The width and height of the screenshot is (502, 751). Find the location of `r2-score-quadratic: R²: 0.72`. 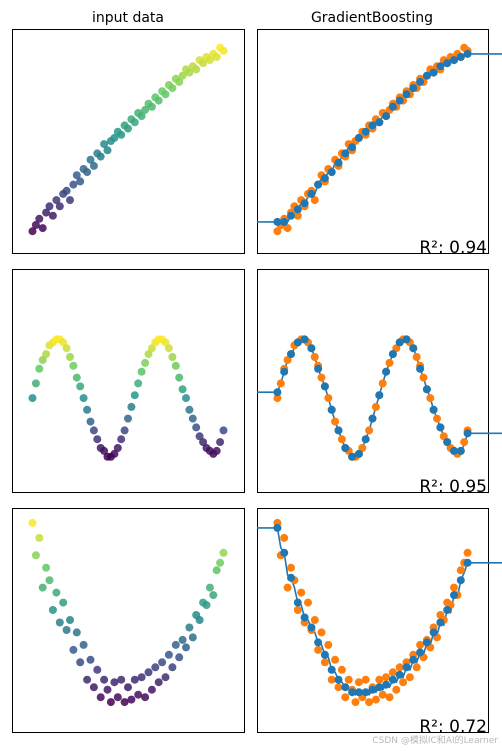

r2-score-quadratic: R²: 0.72 is located at coordinates (453, 727).